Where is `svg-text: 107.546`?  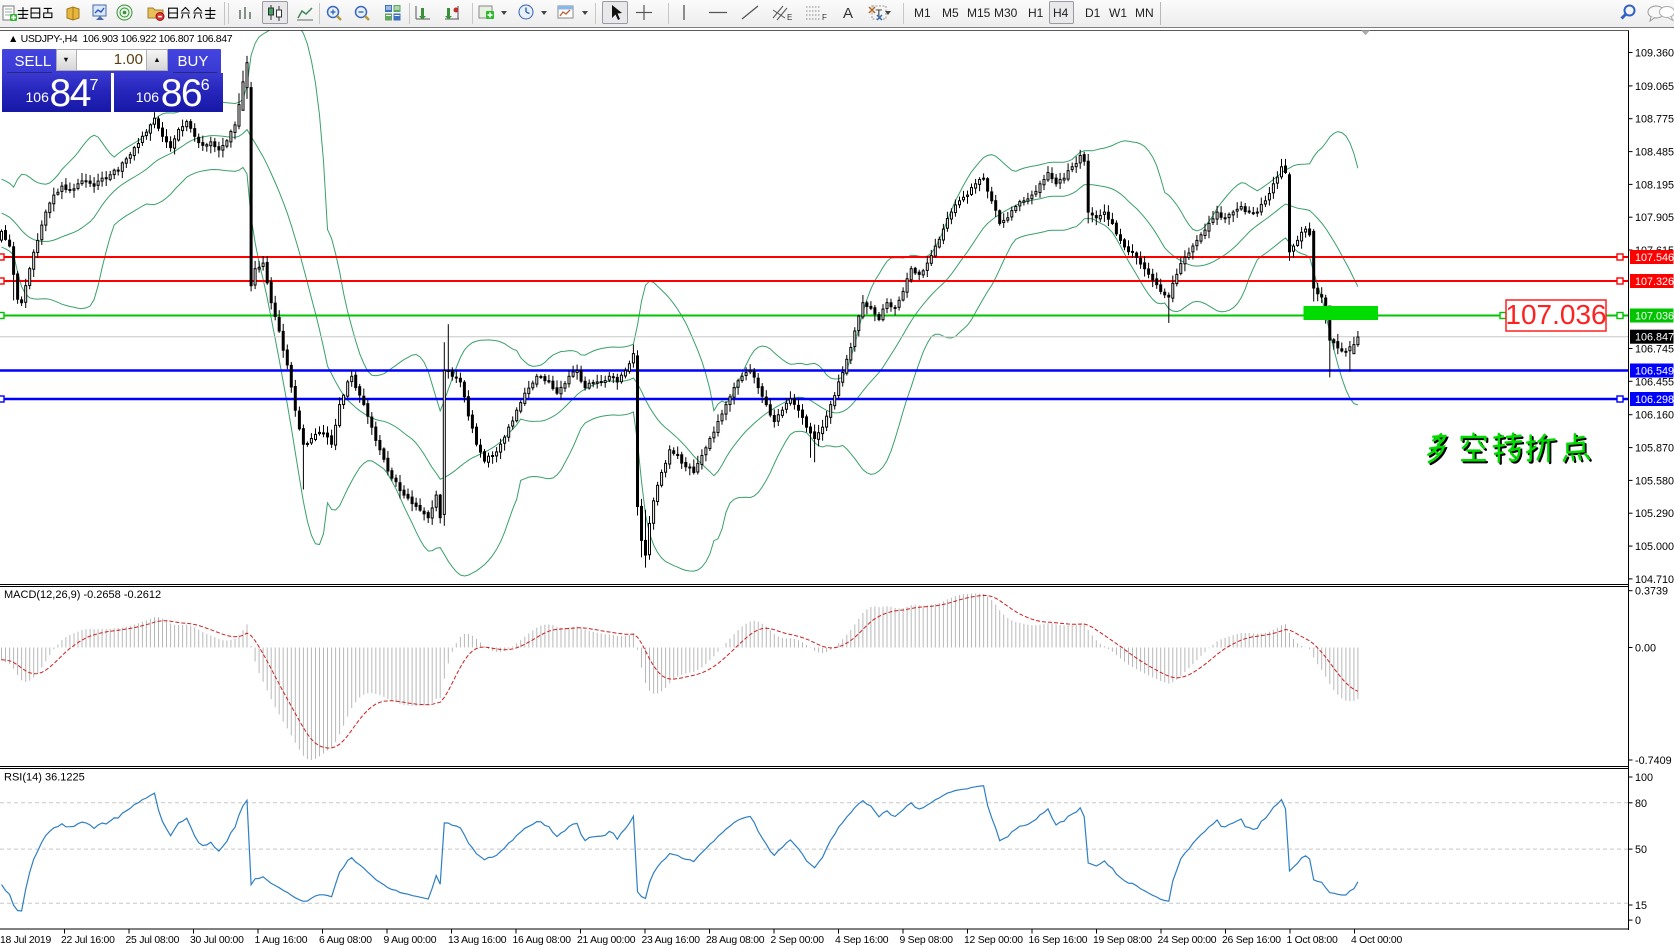
svg-text: 107.546 is located at coordinates (1654, 258).